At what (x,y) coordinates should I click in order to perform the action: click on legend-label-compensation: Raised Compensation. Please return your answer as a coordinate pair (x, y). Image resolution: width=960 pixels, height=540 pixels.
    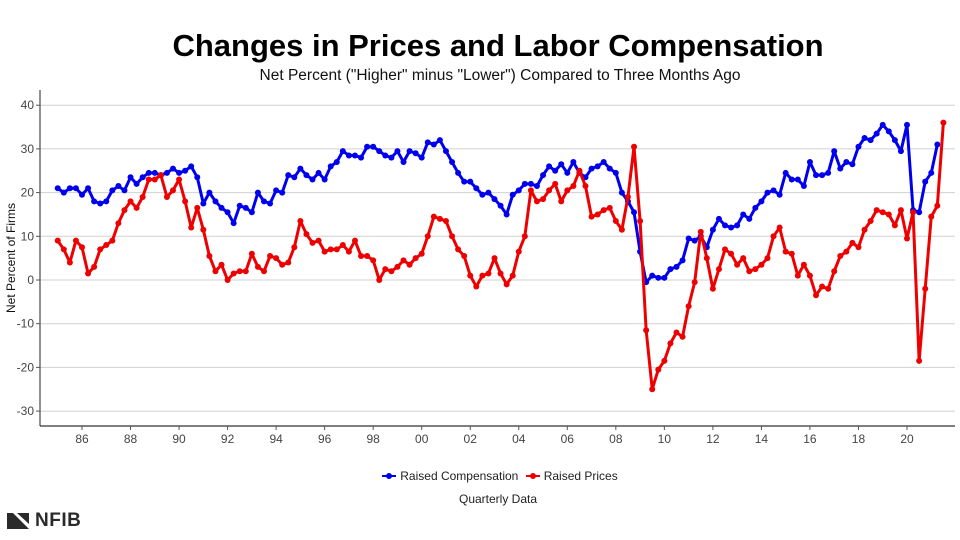
    Looking at the image, I should click on (459, 476).